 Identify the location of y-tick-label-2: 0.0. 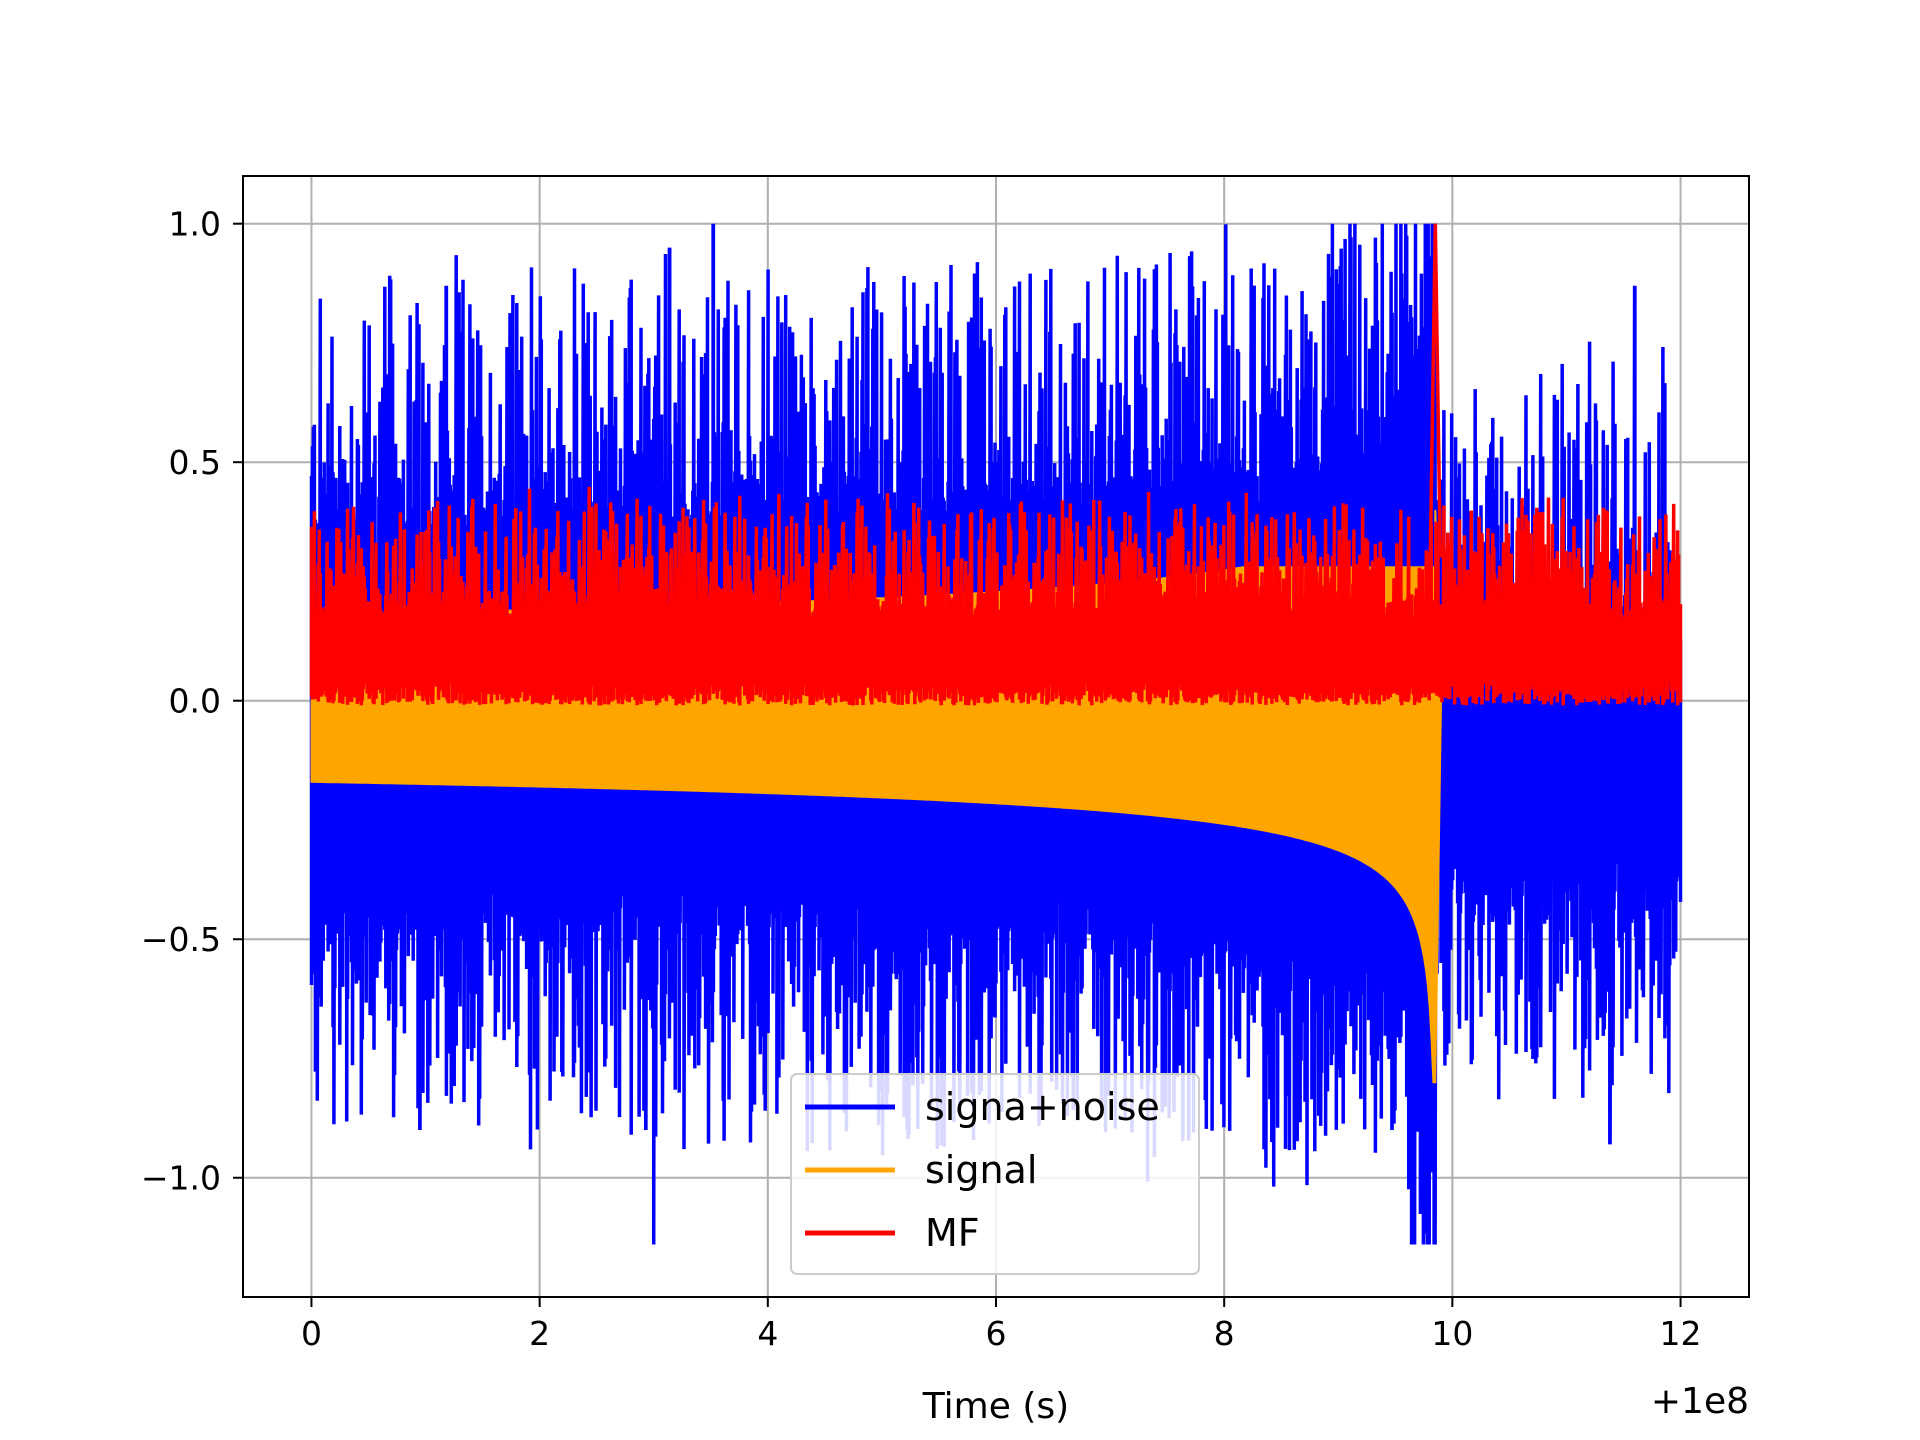
(195, 701).